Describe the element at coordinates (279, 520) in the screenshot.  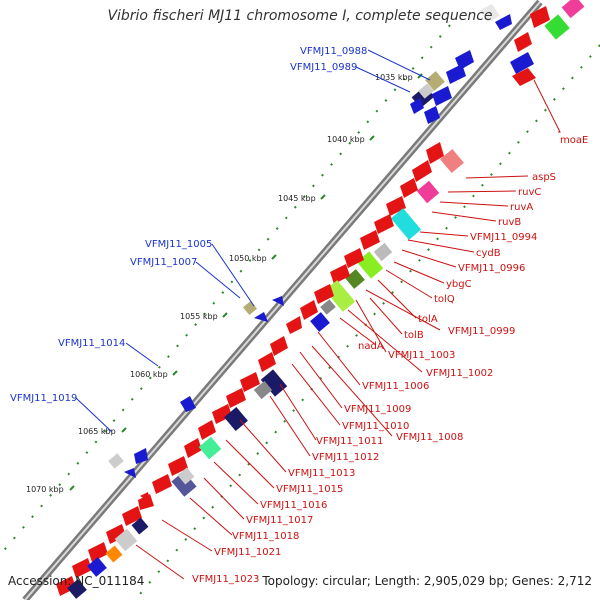
I see `gene-label: VFMJ11_1017` at that location.